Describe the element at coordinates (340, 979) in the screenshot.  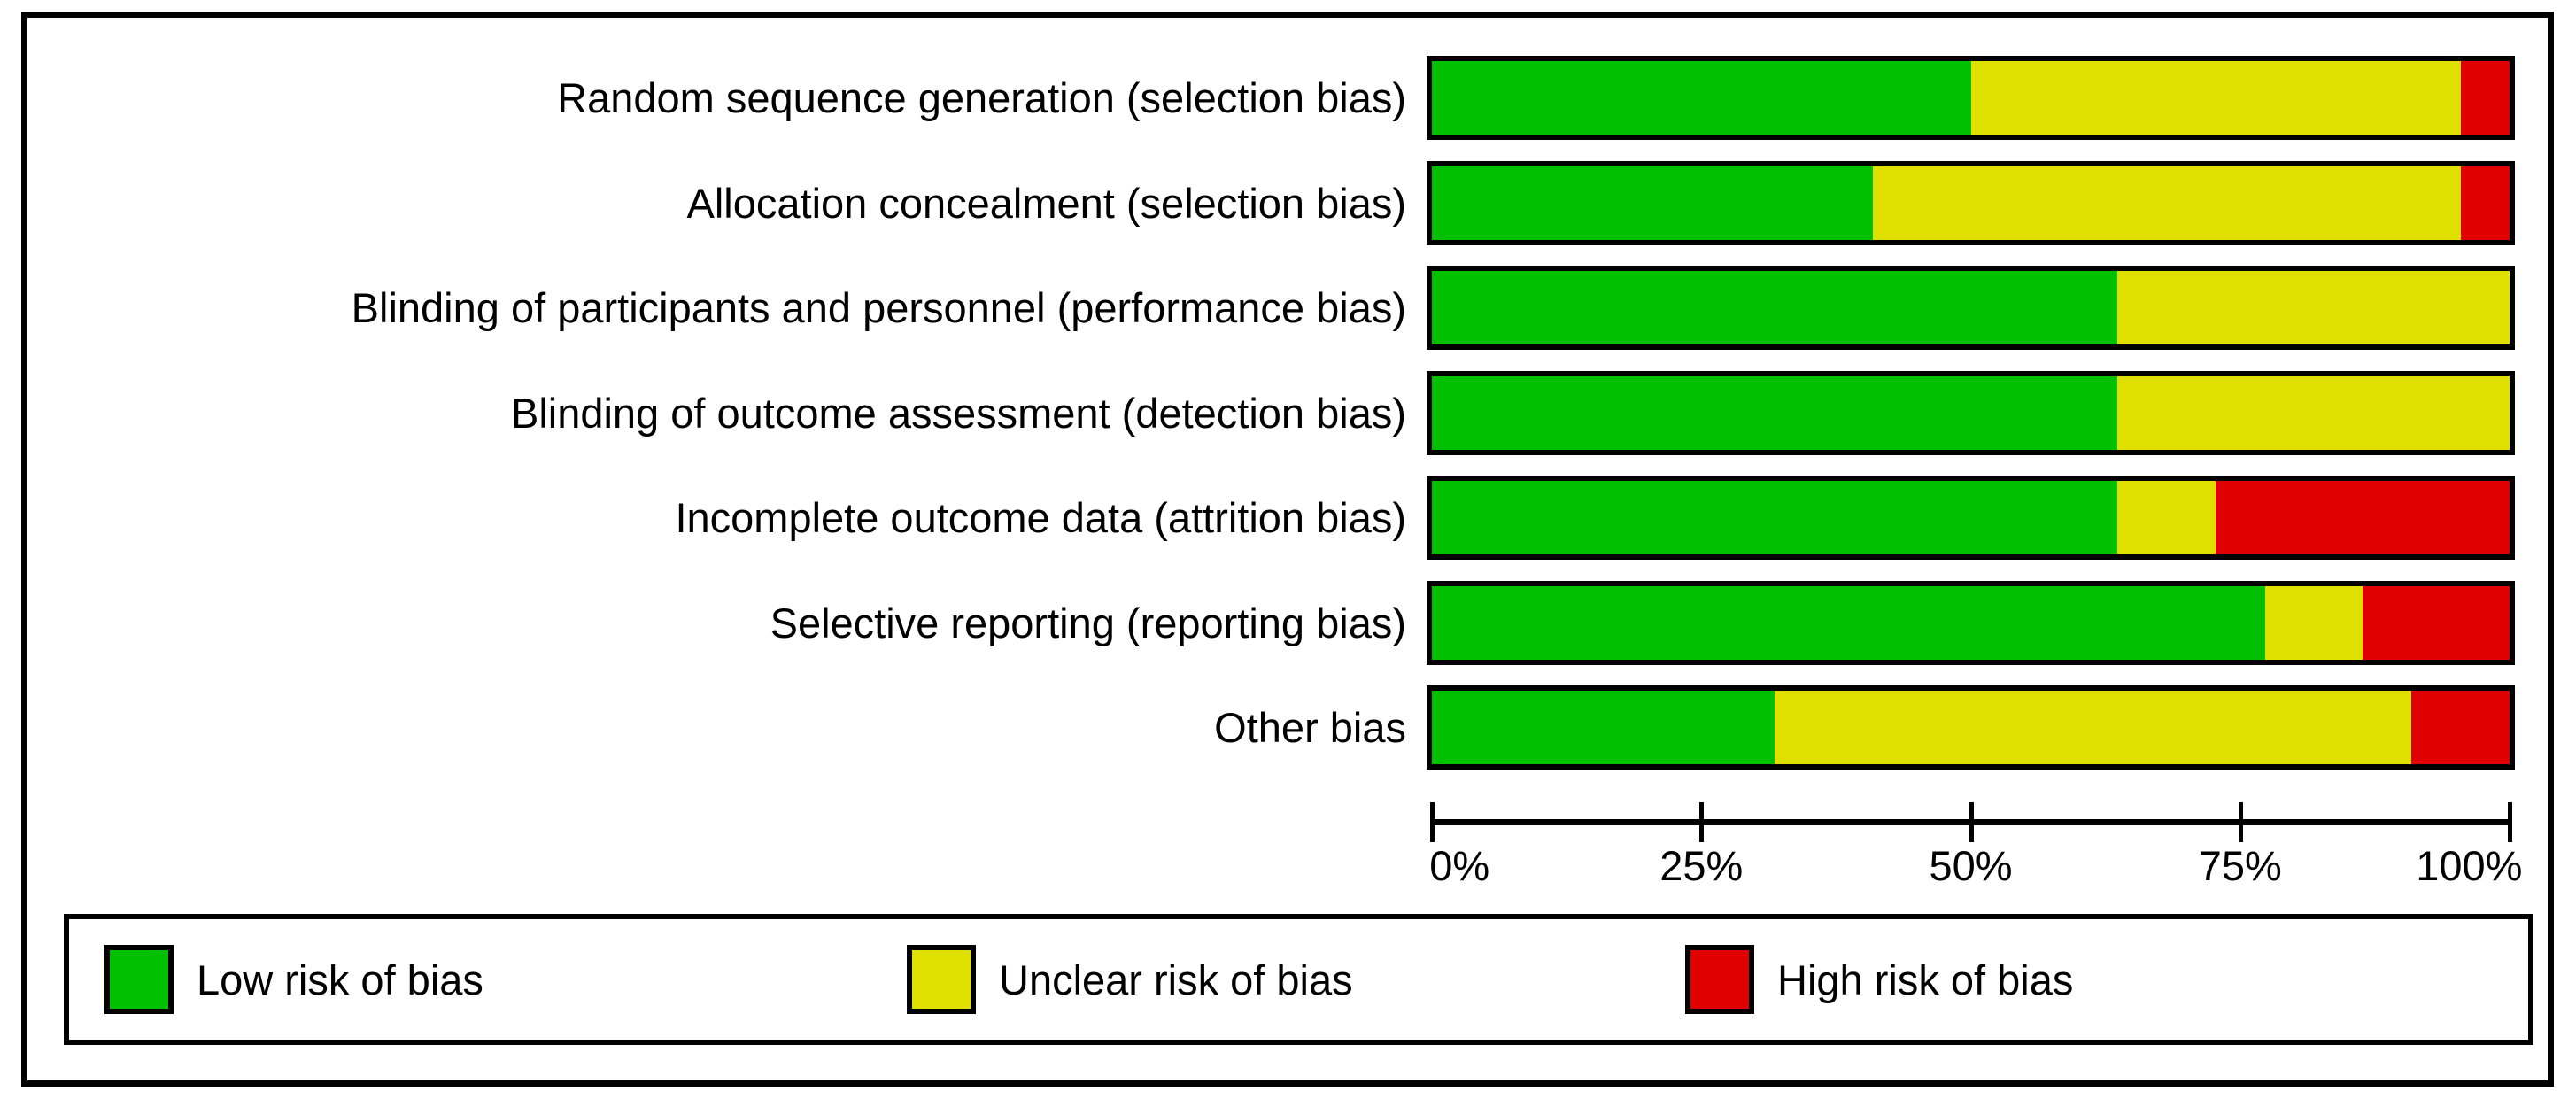
I see `legend-label-low-risk: Low risk of bias` at that location.